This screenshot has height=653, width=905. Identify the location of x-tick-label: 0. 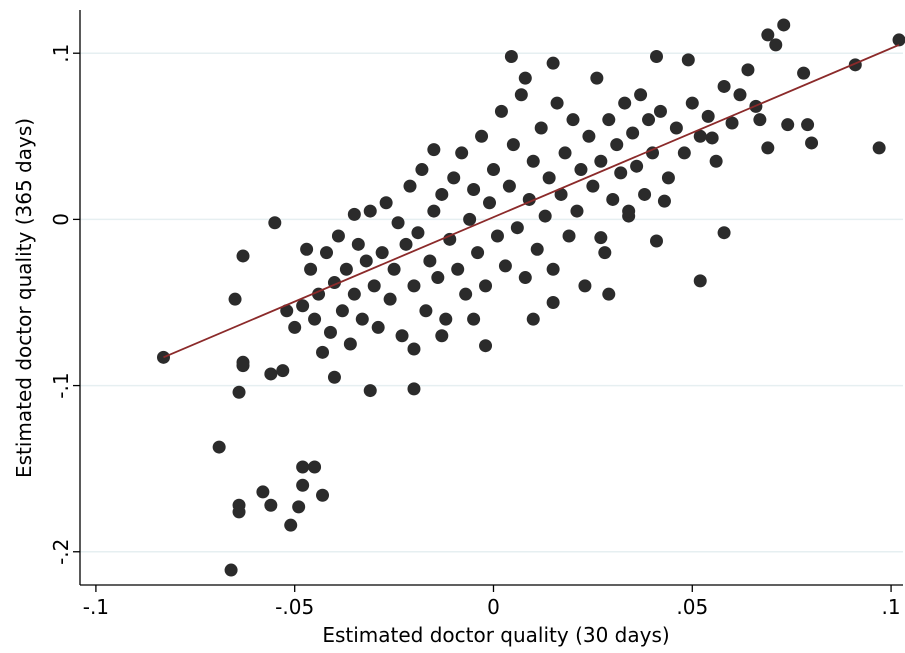
(493, 607).